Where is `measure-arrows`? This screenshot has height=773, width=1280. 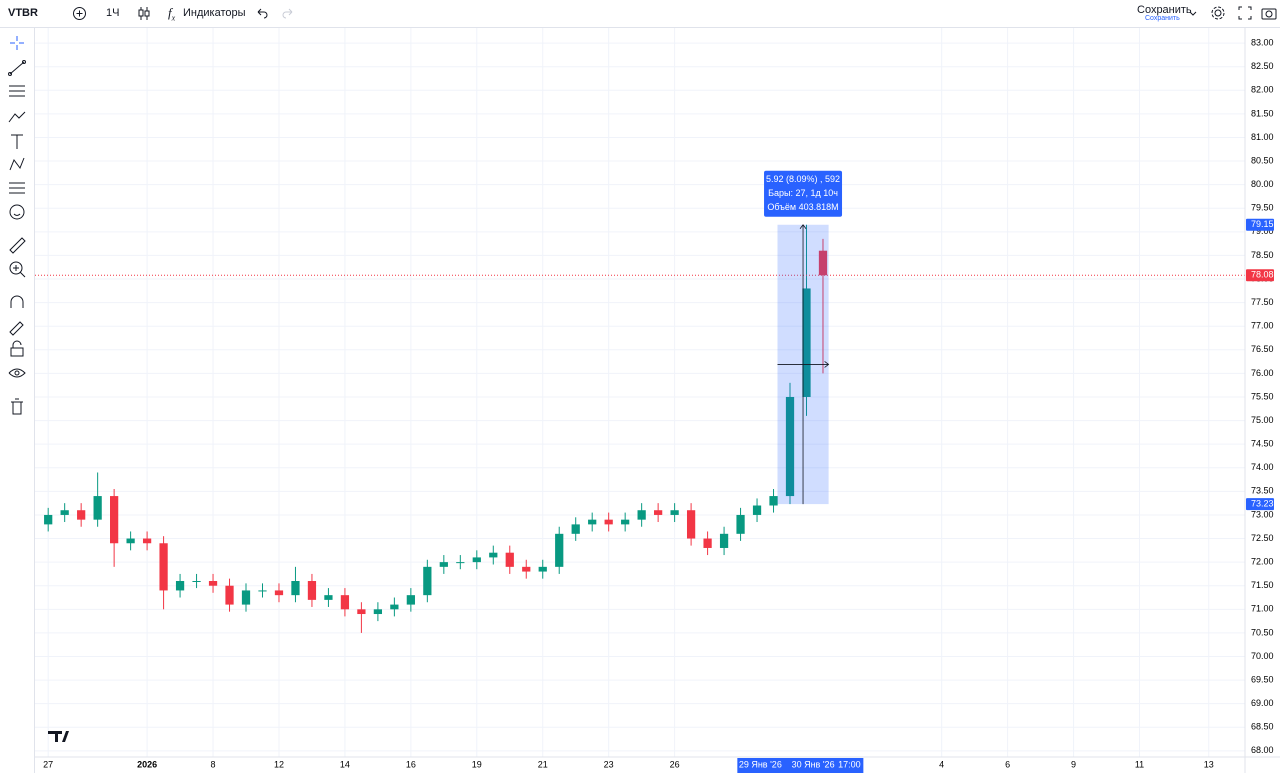
measure-arrows is located at coordinates (803, 364).